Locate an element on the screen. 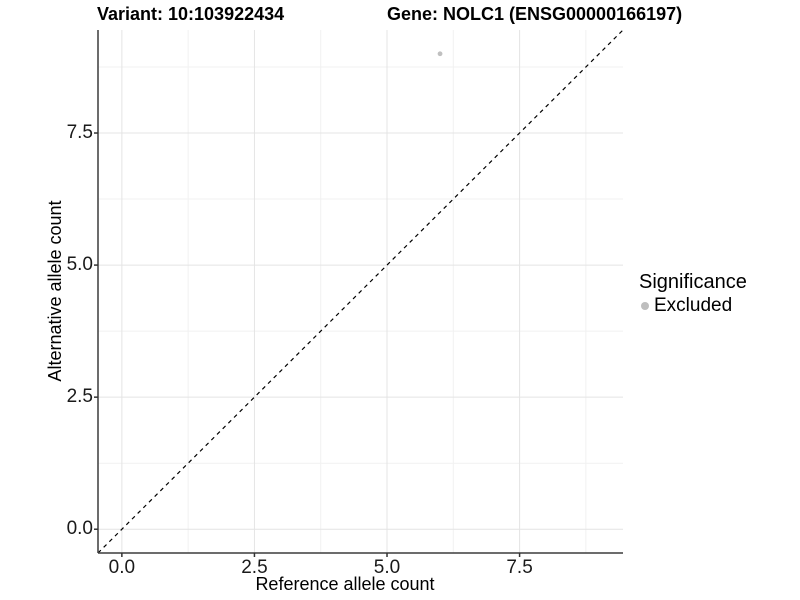  x-tick-label: 0.0 is located at coordinates (122, 567).